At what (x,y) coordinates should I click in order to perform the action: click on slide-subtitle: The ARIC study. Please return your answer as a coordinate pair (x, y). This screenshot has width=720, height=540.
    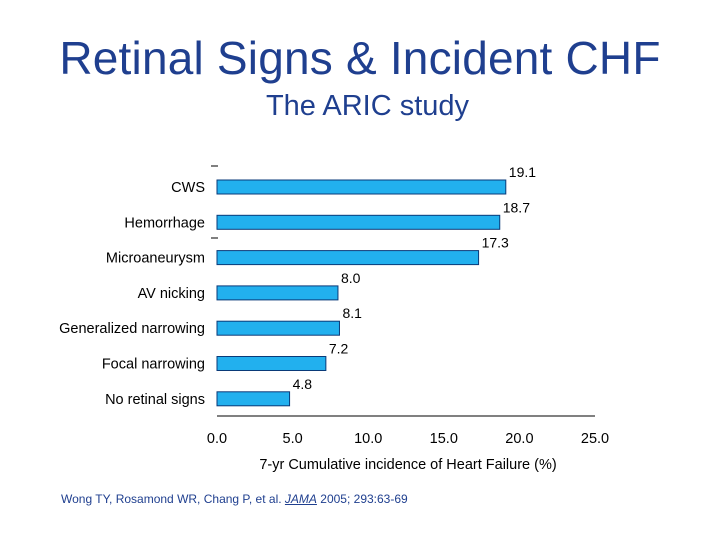
    Looking at the image, I should click on (367, 106).